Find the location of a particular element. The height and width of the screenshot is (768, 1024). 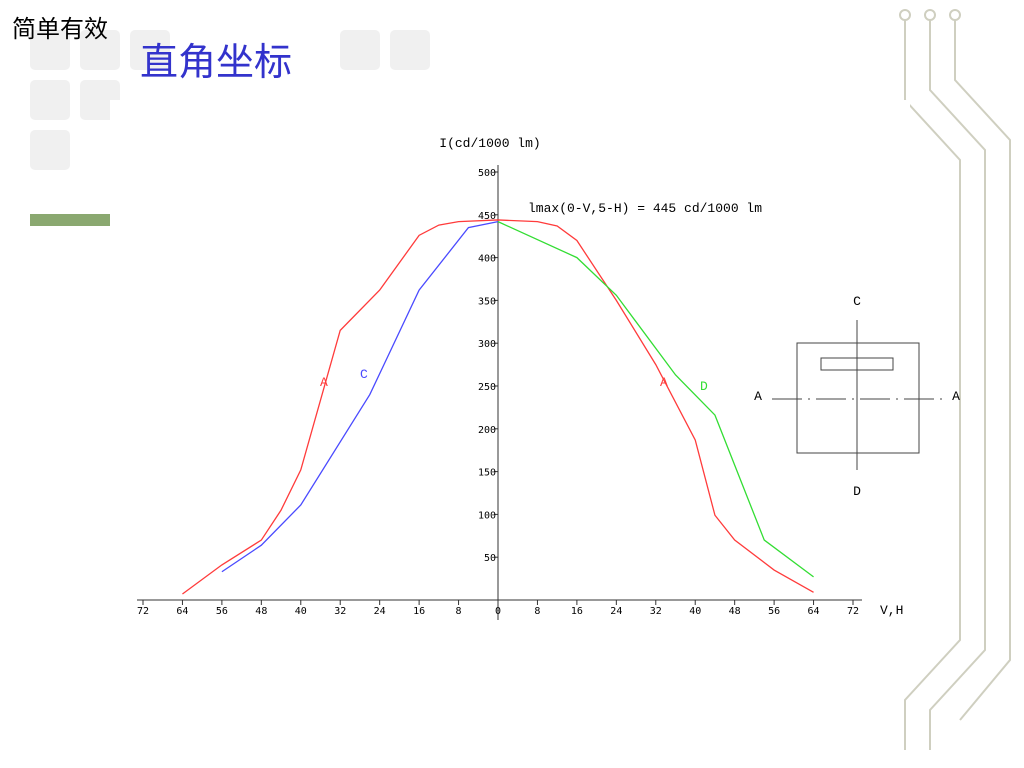

y-tick-label: 450 is located at coordinates (487, 216).